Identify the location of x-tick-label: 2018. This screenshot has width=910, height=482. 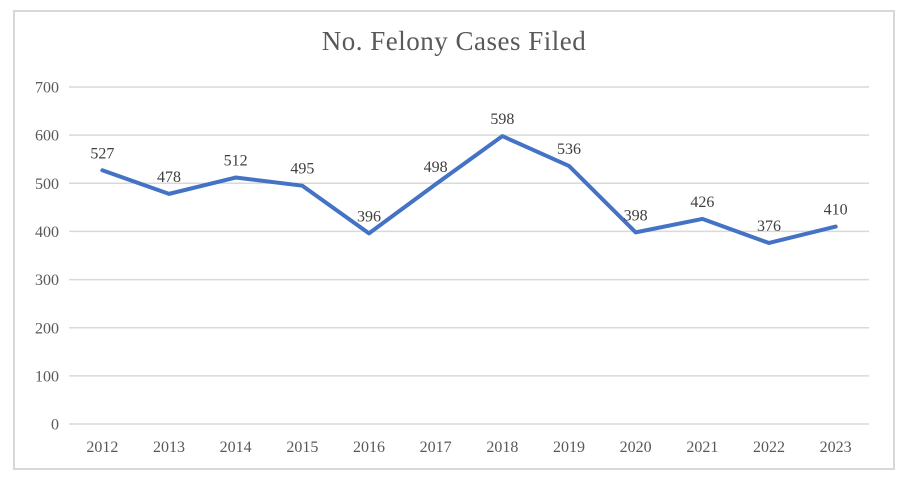
(502, 447).